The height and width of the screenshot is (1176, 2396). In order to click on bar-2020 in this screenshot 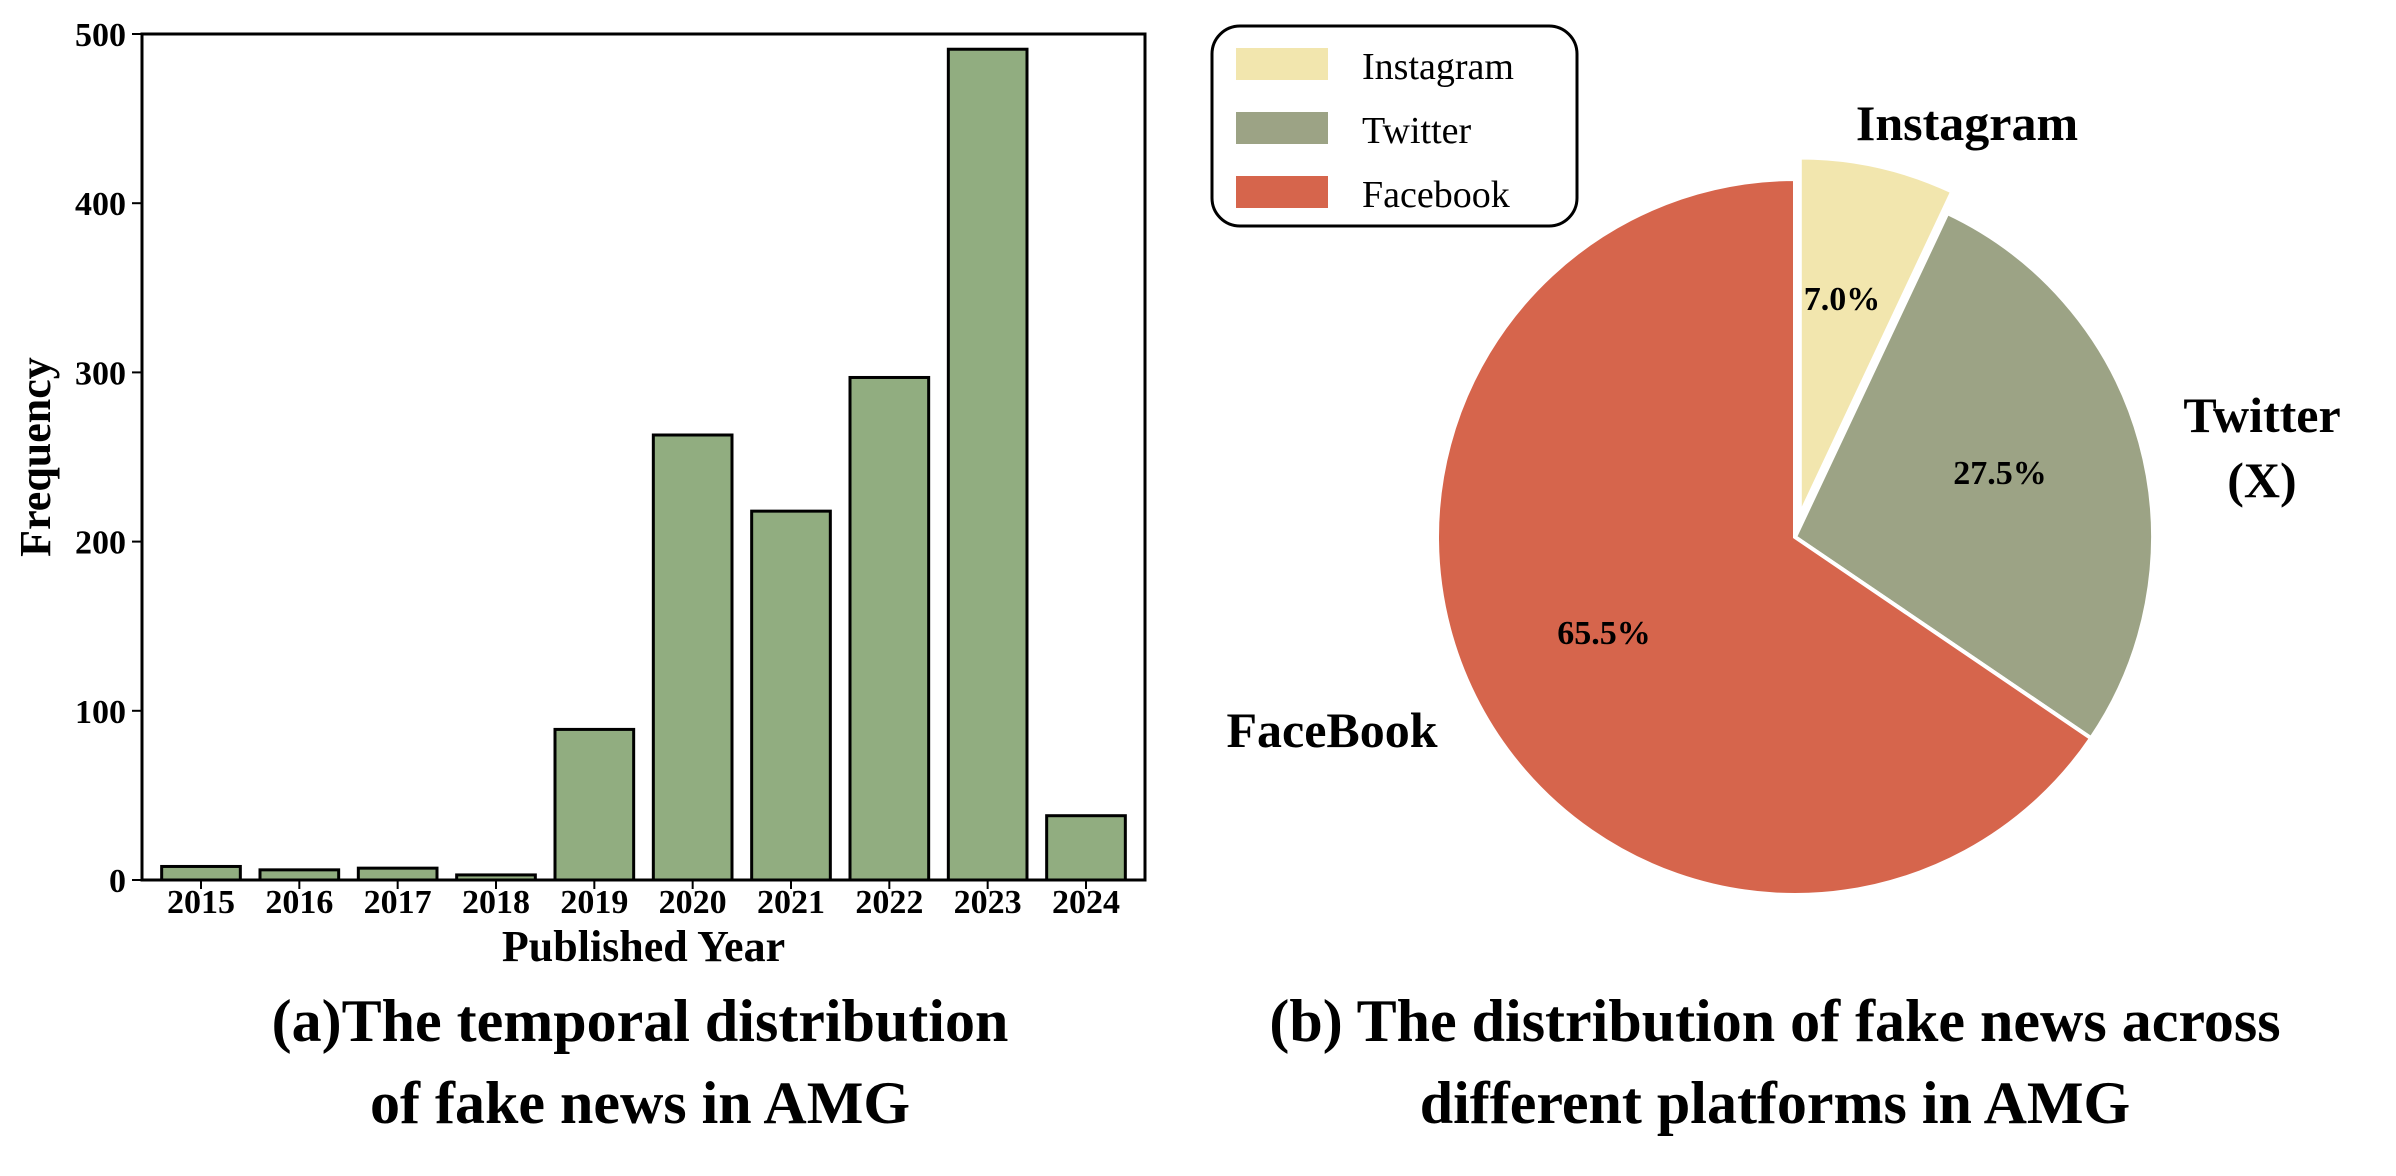, I will do `click(692, 657)`.